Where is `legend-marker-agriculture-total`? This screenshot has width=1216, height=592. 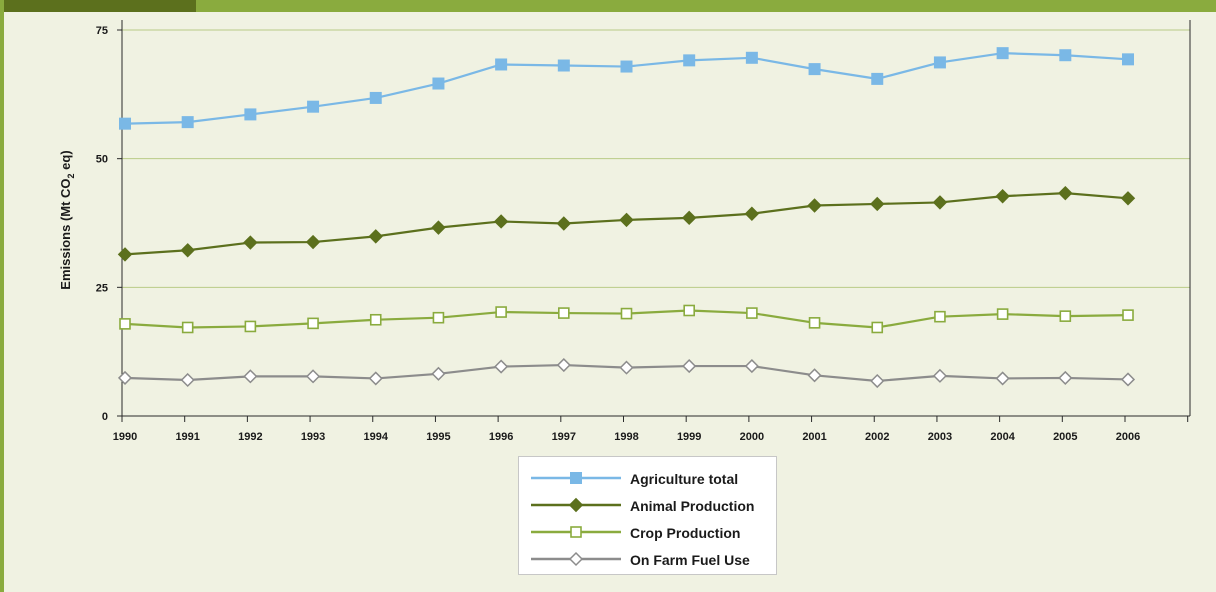
legend-marker-agriculture-total is located at coordinates (576, 478).